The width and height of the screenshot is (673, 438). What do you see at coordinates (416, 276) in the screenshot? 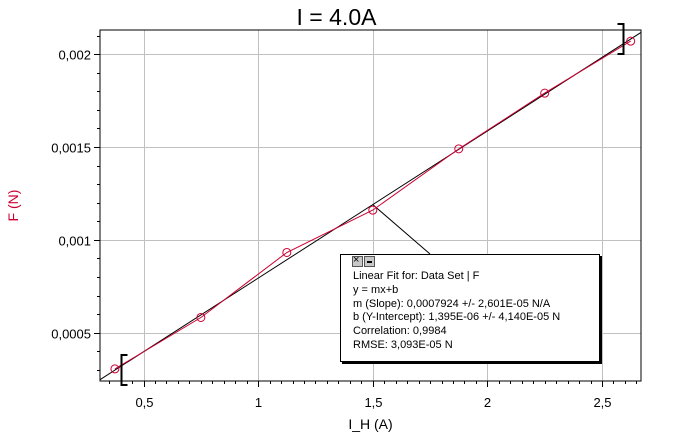
I see `fit-title: Linear Fit for: Data Set | F` at bounding box center [416, 276].